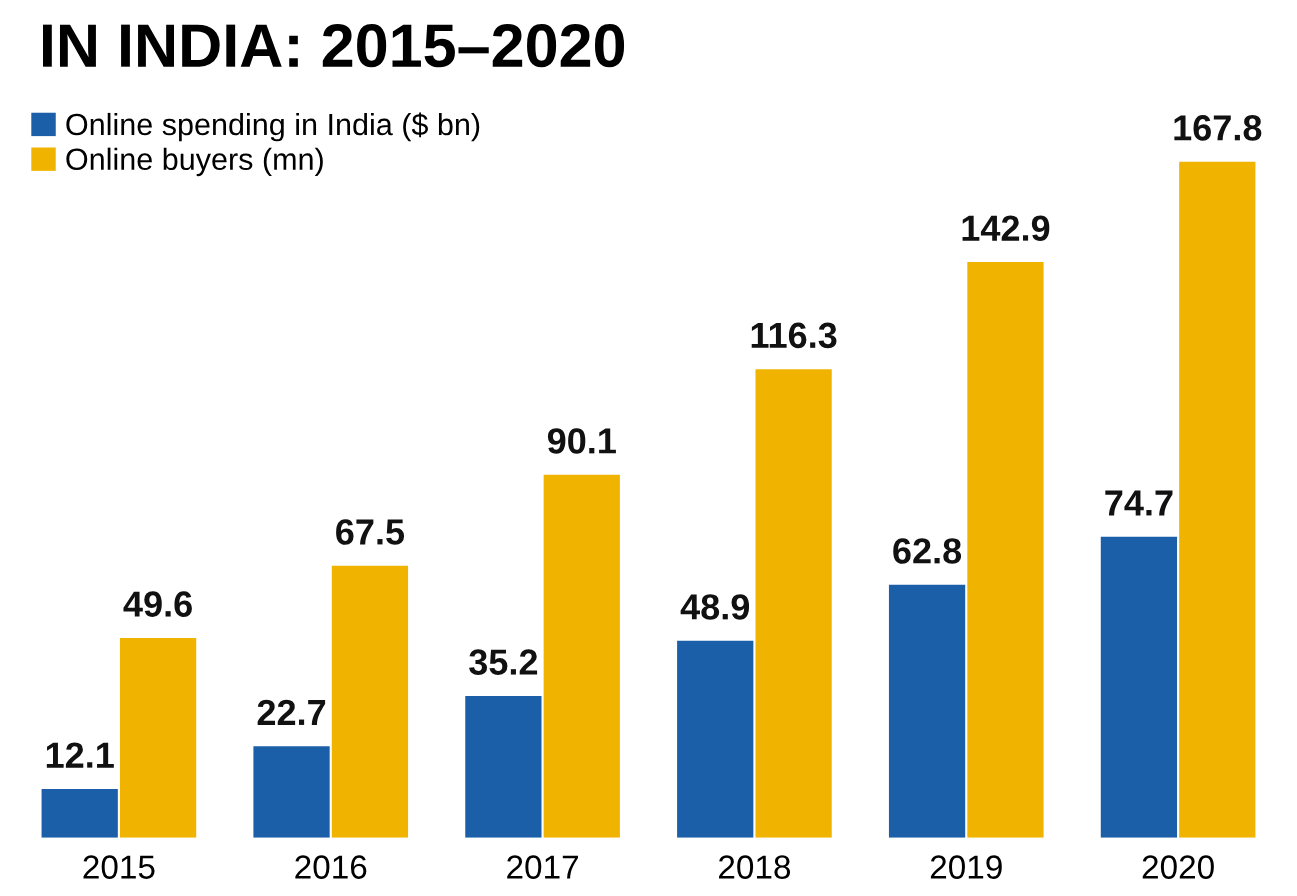 Image resolution: width=1297 pixels, height=896 pixels. What do you see at coordinates (157, 604) in the screenshot?
I see `data-label: 49.6` at bounding box center [157, 604].